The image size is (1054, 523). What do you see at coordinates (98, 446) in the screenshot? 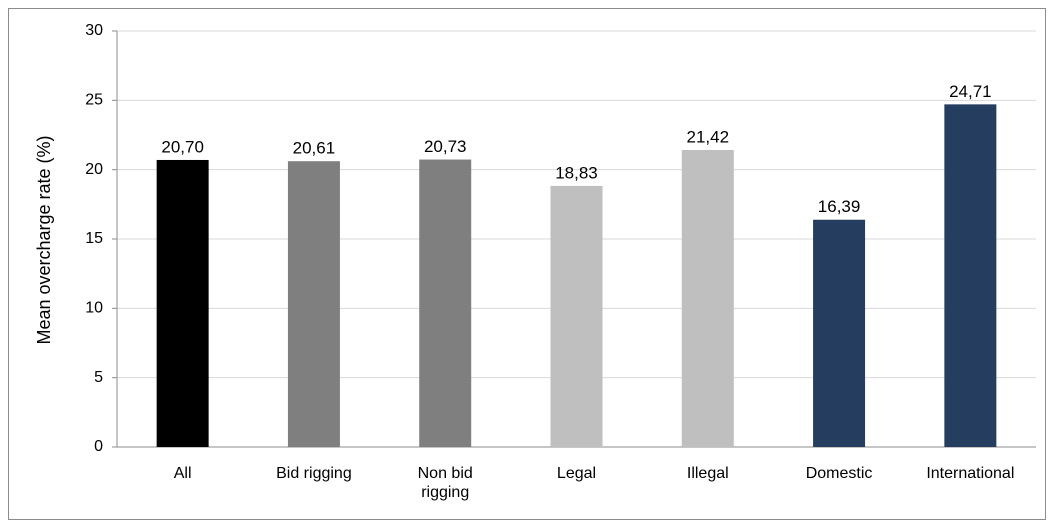
I see `y-tick-label: 0` at bounding box center [98, 446].